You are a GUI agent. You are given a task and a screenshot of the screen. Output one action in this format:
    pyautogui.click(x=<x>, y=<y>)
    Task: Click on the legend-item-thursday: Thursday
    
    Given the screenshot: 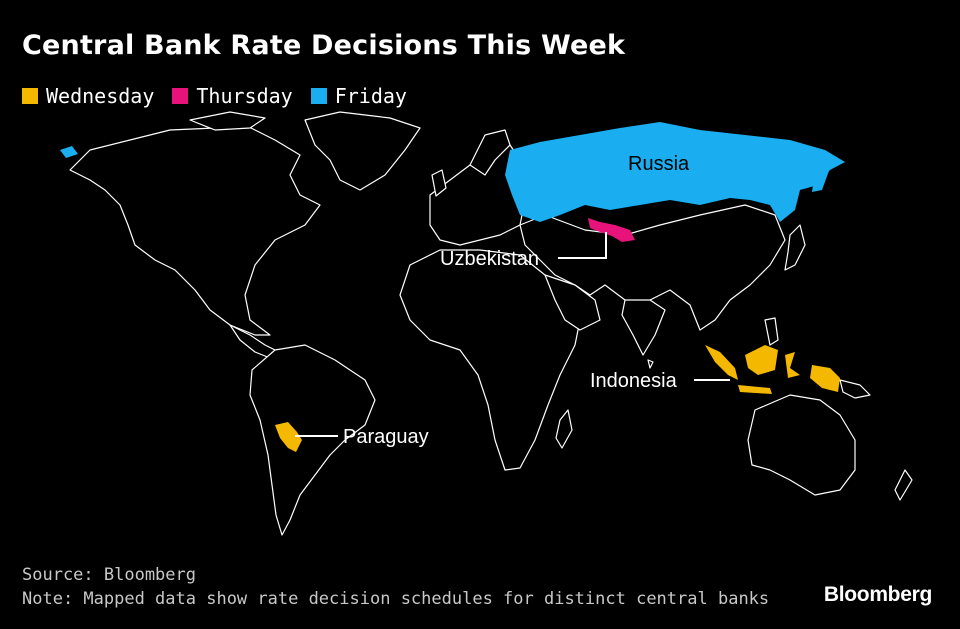 What is the action you would take?
    pyautogui.click(x=232, y=96)
    